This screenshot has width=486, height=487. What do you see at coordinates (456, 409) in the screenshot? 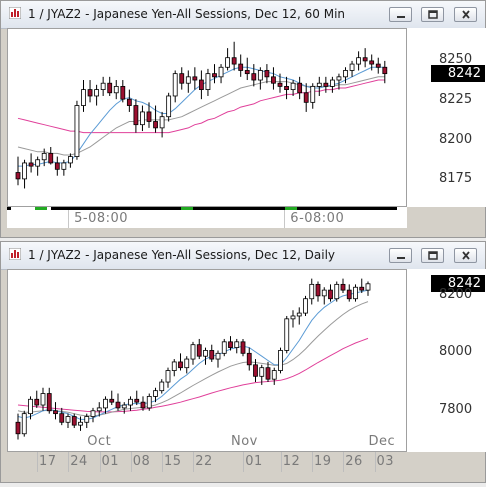
I see `price-axis-label: 7800` at bounding box center [456, 409].